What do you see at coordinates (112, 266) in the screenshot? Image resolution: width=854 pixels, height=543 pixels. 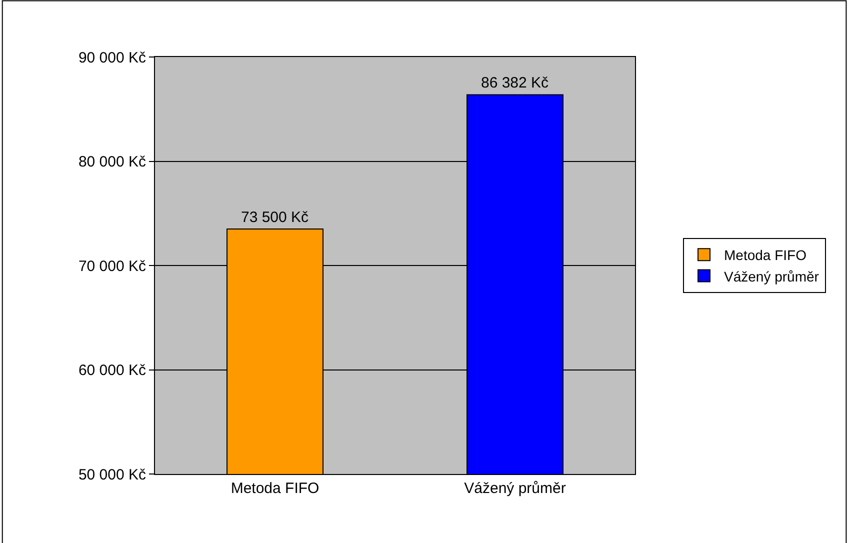 I see `y-tick-label: 70 000 Kč` at bounding box center [112, 266].